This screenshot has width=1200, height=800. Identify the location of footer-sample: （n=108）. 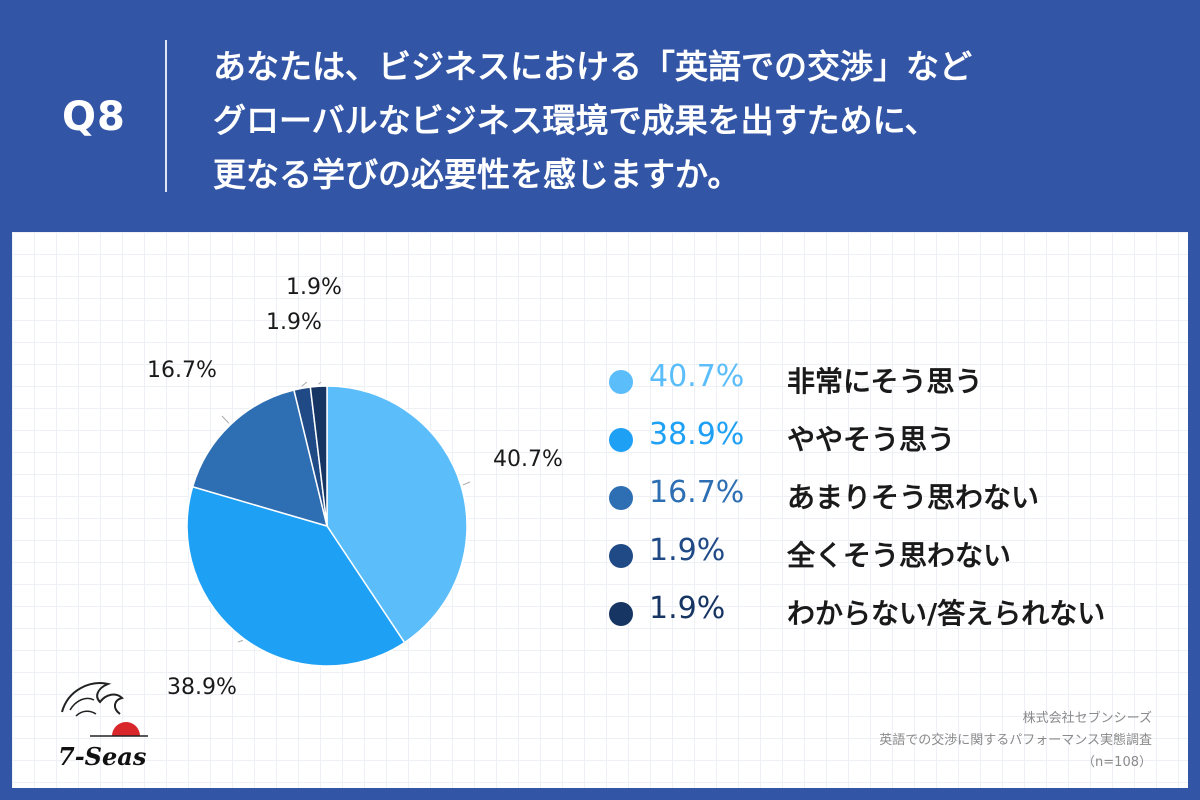
(1117, 762).